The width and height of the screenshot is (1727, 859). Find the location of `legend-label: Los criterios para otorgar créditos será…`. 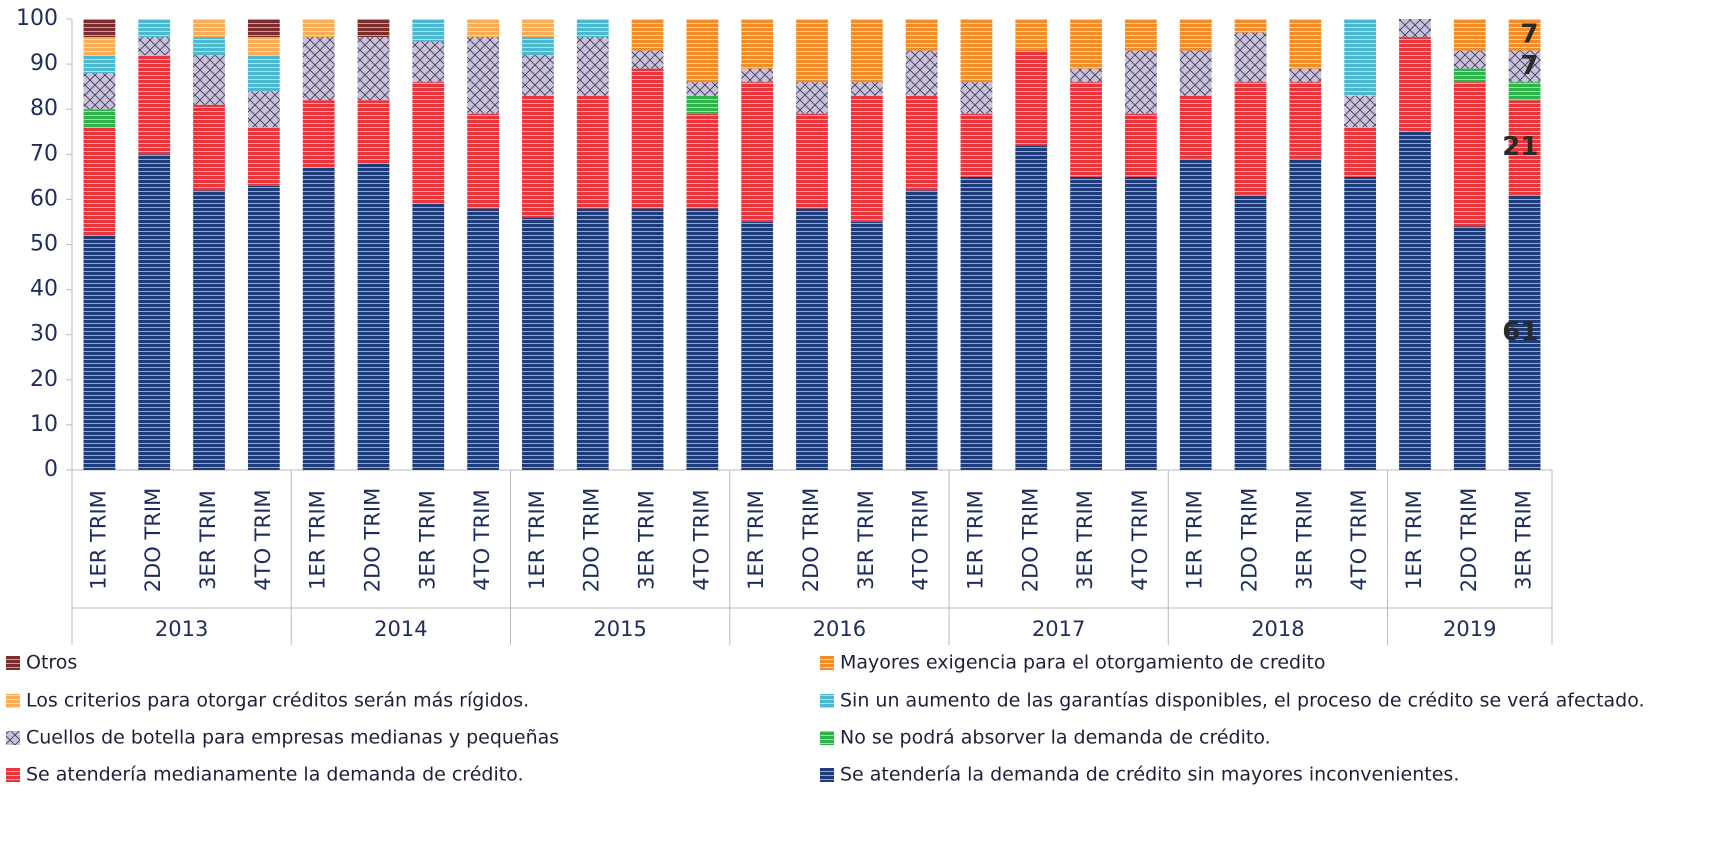

legend-label: Los criterios para otorgar créditos será… is located at coordinates (277, 701).